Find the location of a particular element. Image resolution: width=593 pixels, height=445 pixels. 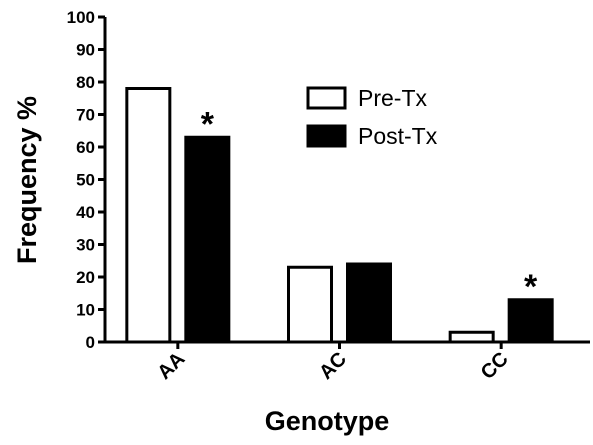

y-tick-label: 20 is located at coordinates (85, 277).